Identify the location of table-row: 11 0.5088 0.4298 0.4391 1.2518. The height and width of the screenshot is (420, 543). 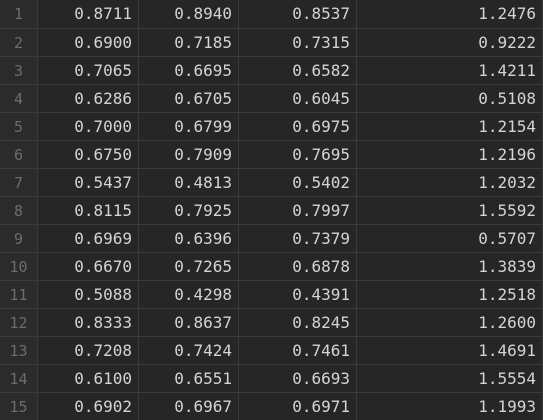
(271, 295).